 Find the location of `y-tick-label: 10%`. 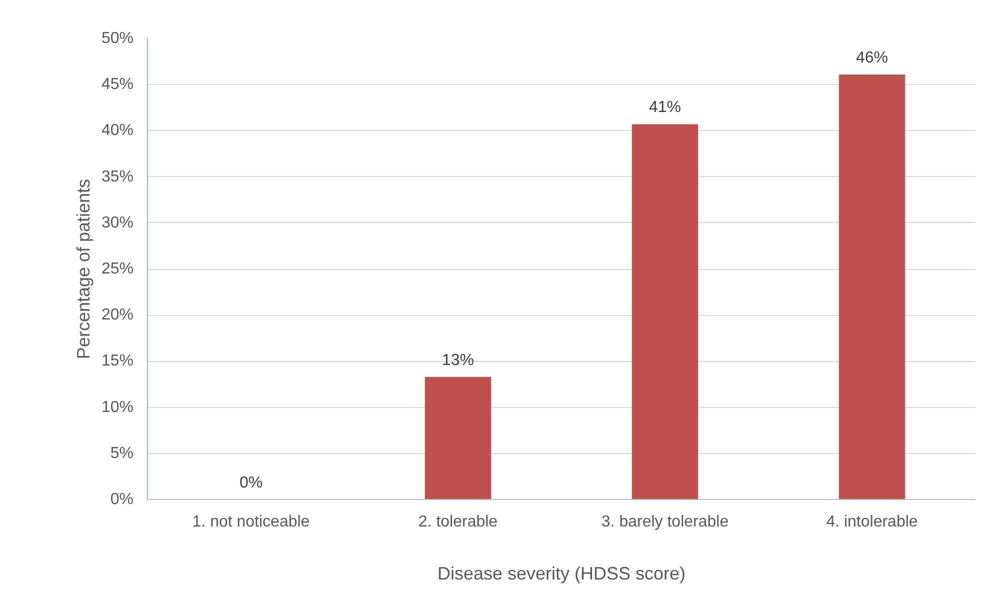

y-tick-label: 10% is located at coordinates (117, 407).